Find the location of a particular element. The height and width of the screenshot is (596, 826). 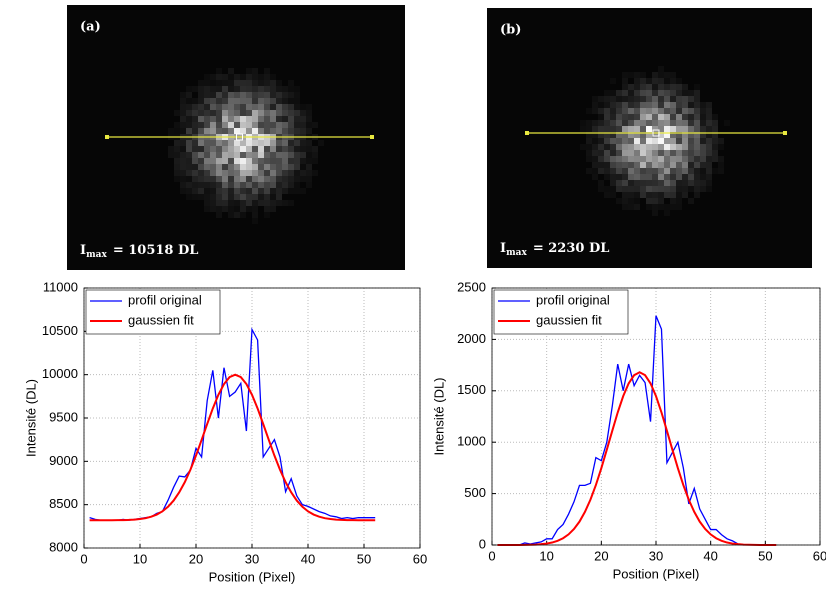

x-tick-label: 40 is located at coordinates (710, 555).